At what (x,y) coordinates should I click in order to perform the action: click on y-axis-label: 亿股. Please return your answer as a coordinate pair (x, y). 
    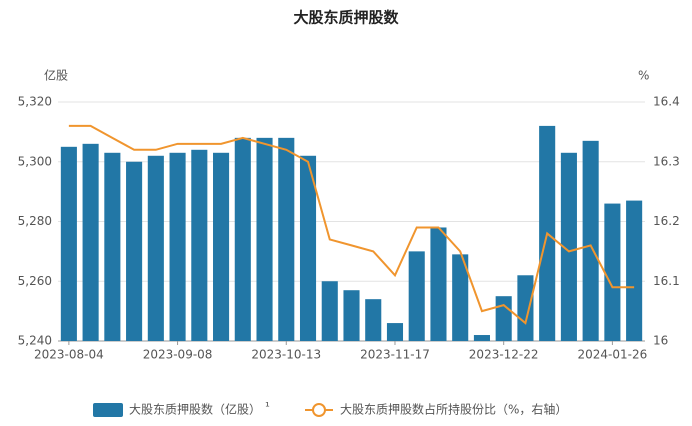
    Looking at the image, I should click on (56, 75).